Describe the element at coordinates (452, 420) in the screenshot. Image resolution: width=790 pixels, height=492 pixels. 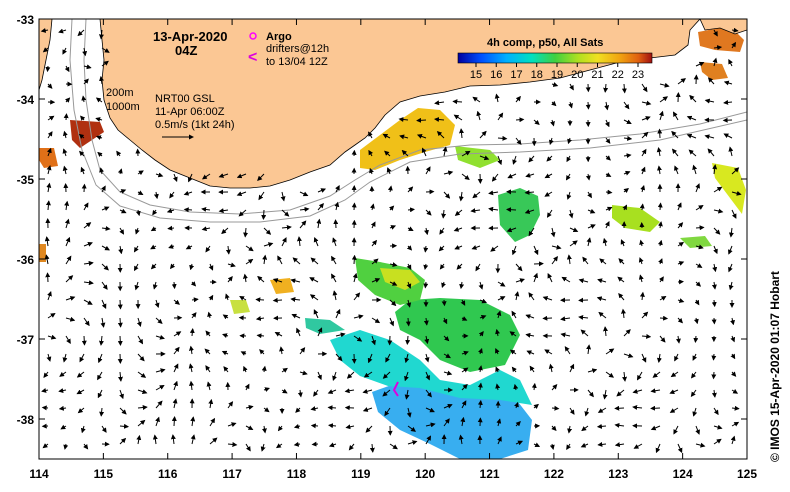
I see `sst-patch-blue` at that location.